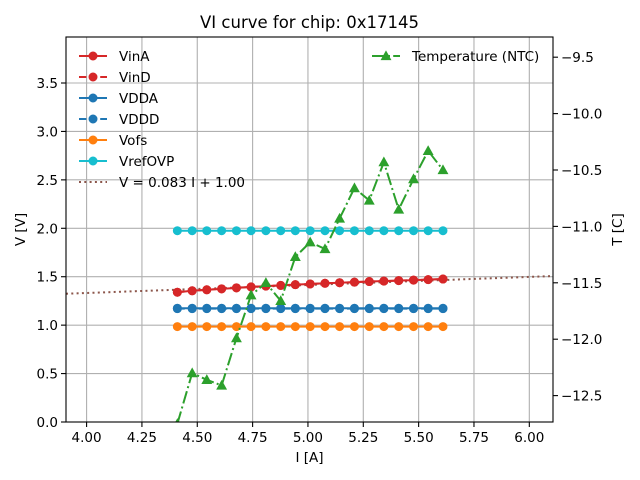 This screenshot has width=640, height=480. What do you see at coordinates (119, 120) in the screenshot?
I see `legend-entry: VDDD` at bounding box center [119, 120].